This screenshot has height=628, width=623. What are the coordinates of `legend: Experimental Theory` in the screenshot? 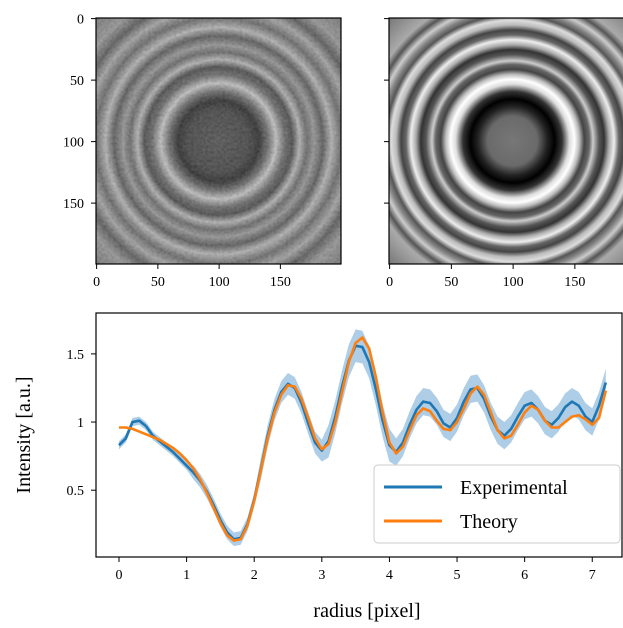 It's located at (497, 504).